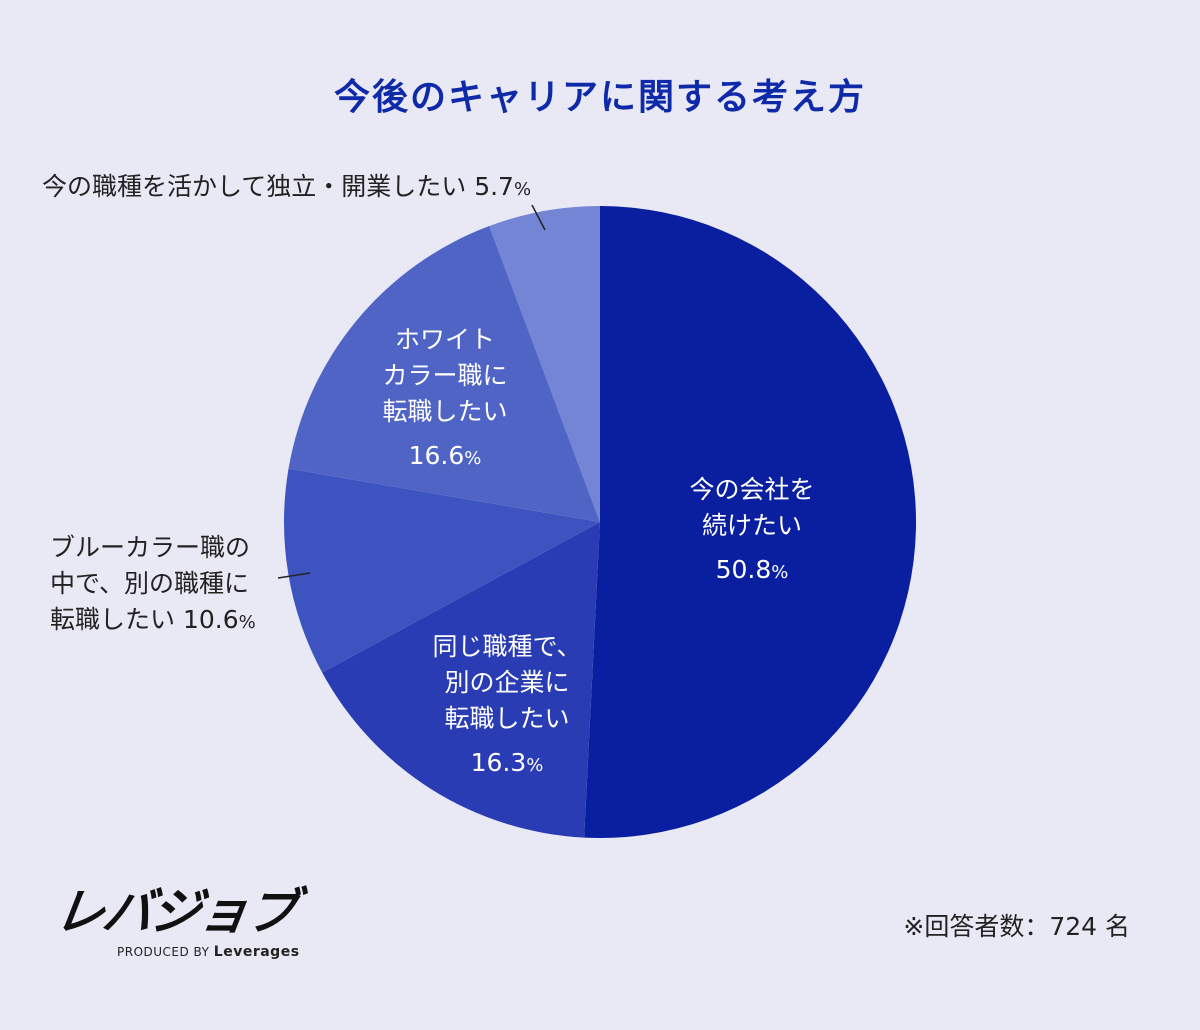  Describe the element at coordinates (286, 186) in the screenshot. I see `slice-label-5: 今の職種を活かして独立・開業したい 5.7%` at that location.